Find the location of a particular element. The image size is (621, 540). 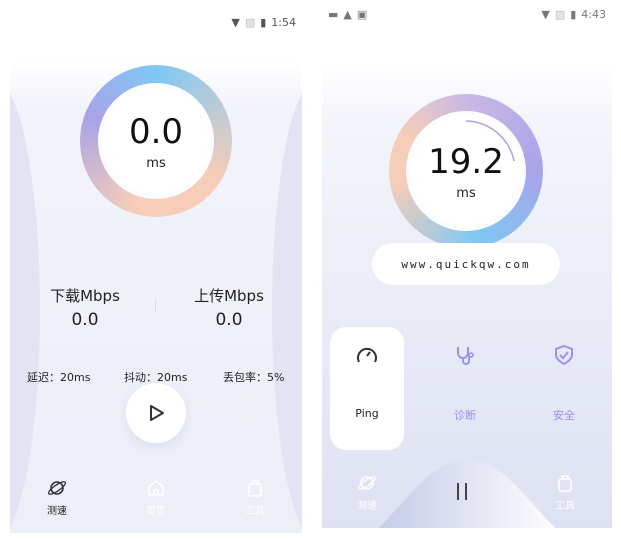

status-bar: ▼ ▧ ▮ 1:54 is located at coordinates (263, 22).